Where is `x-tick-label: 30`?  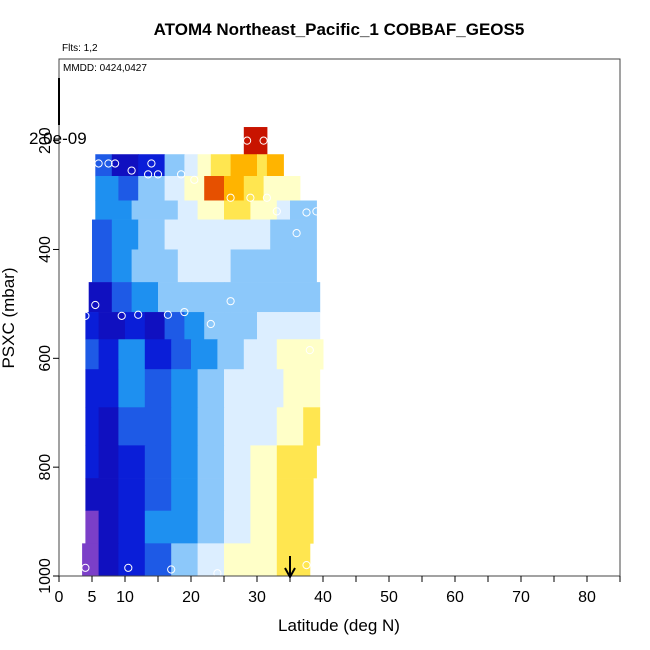
x-tick-label: 30 is located at coordinates (257, 597).